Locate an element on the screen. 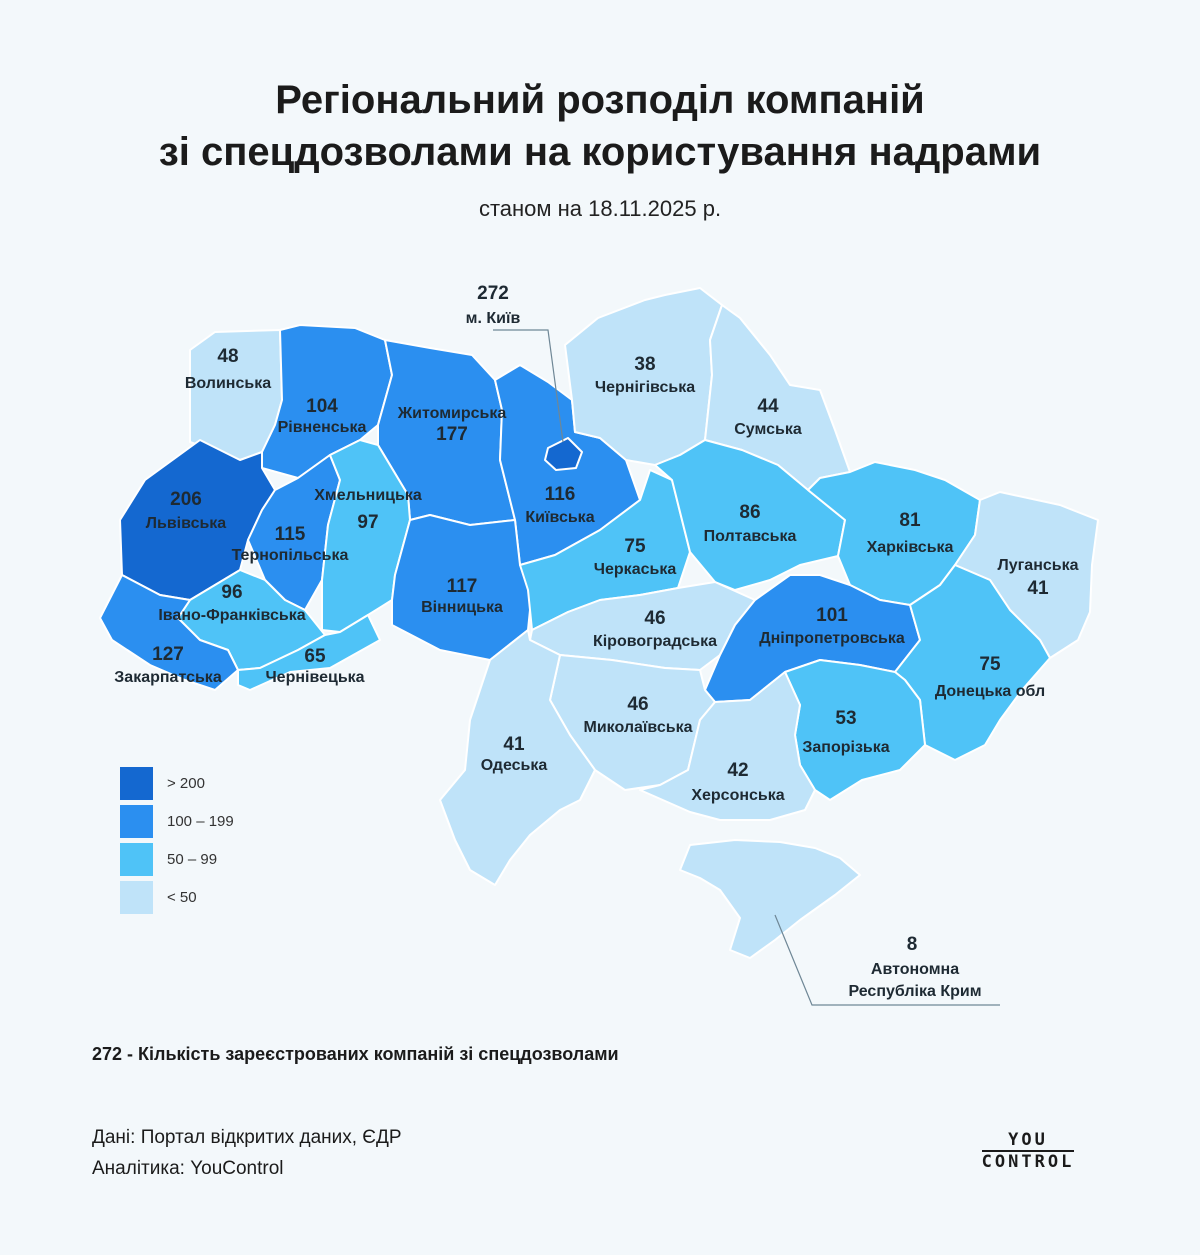 This screenshot has height=1255, width=1200. region-count-sumy: 44 is located at coordinates (768, 406).